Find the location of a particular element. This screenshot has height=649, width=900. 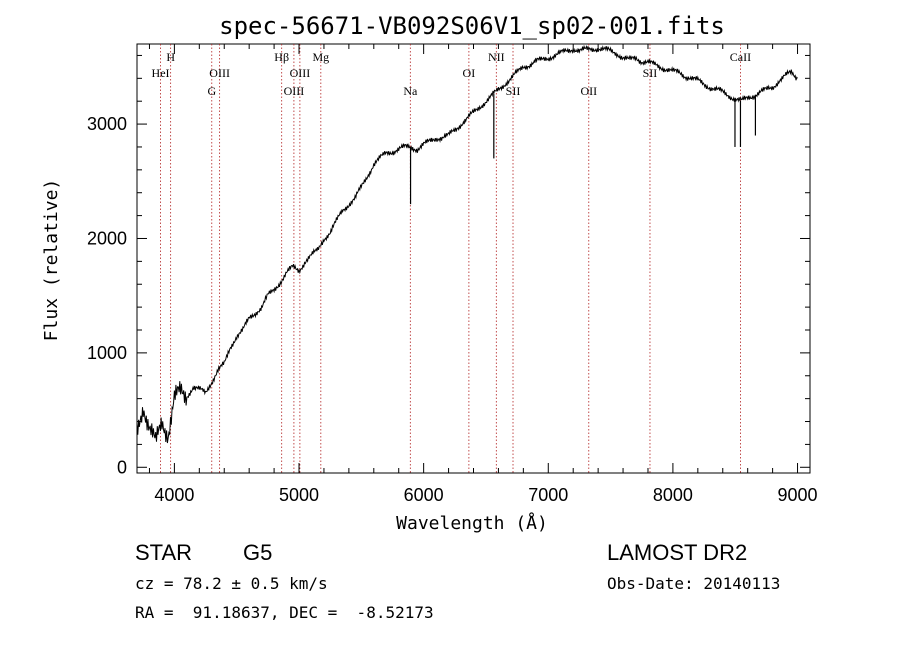

line-marker-label: Mg is located at coordinates (320, 57).